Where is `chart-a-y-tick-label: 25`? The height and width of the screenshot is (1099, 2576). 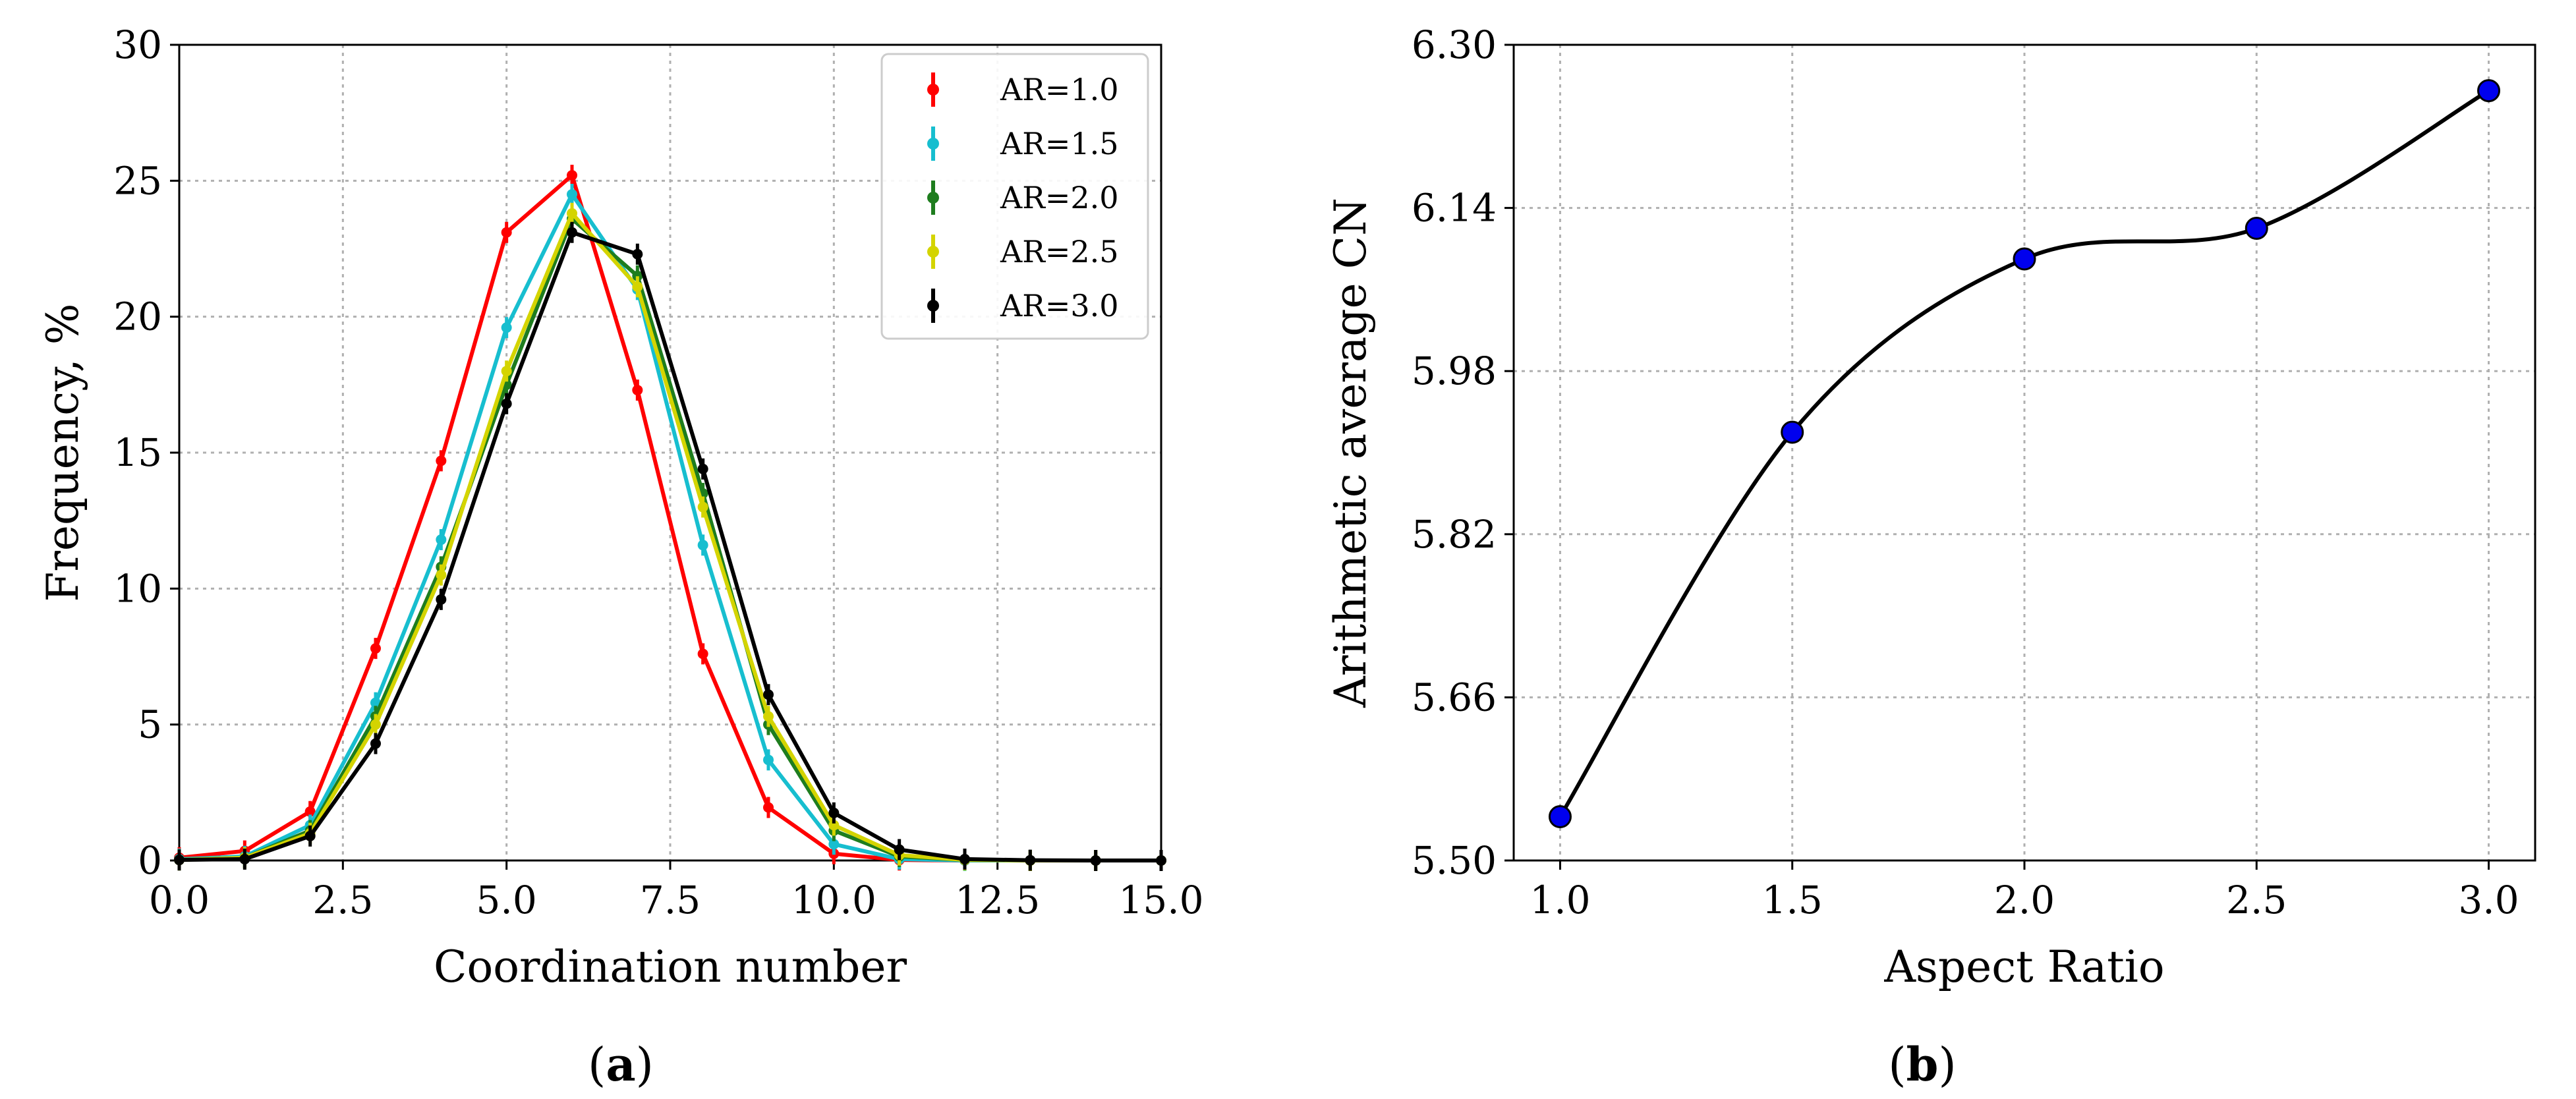 chart-a-y-tick-label: 25 is located at coordinates (138, 180).